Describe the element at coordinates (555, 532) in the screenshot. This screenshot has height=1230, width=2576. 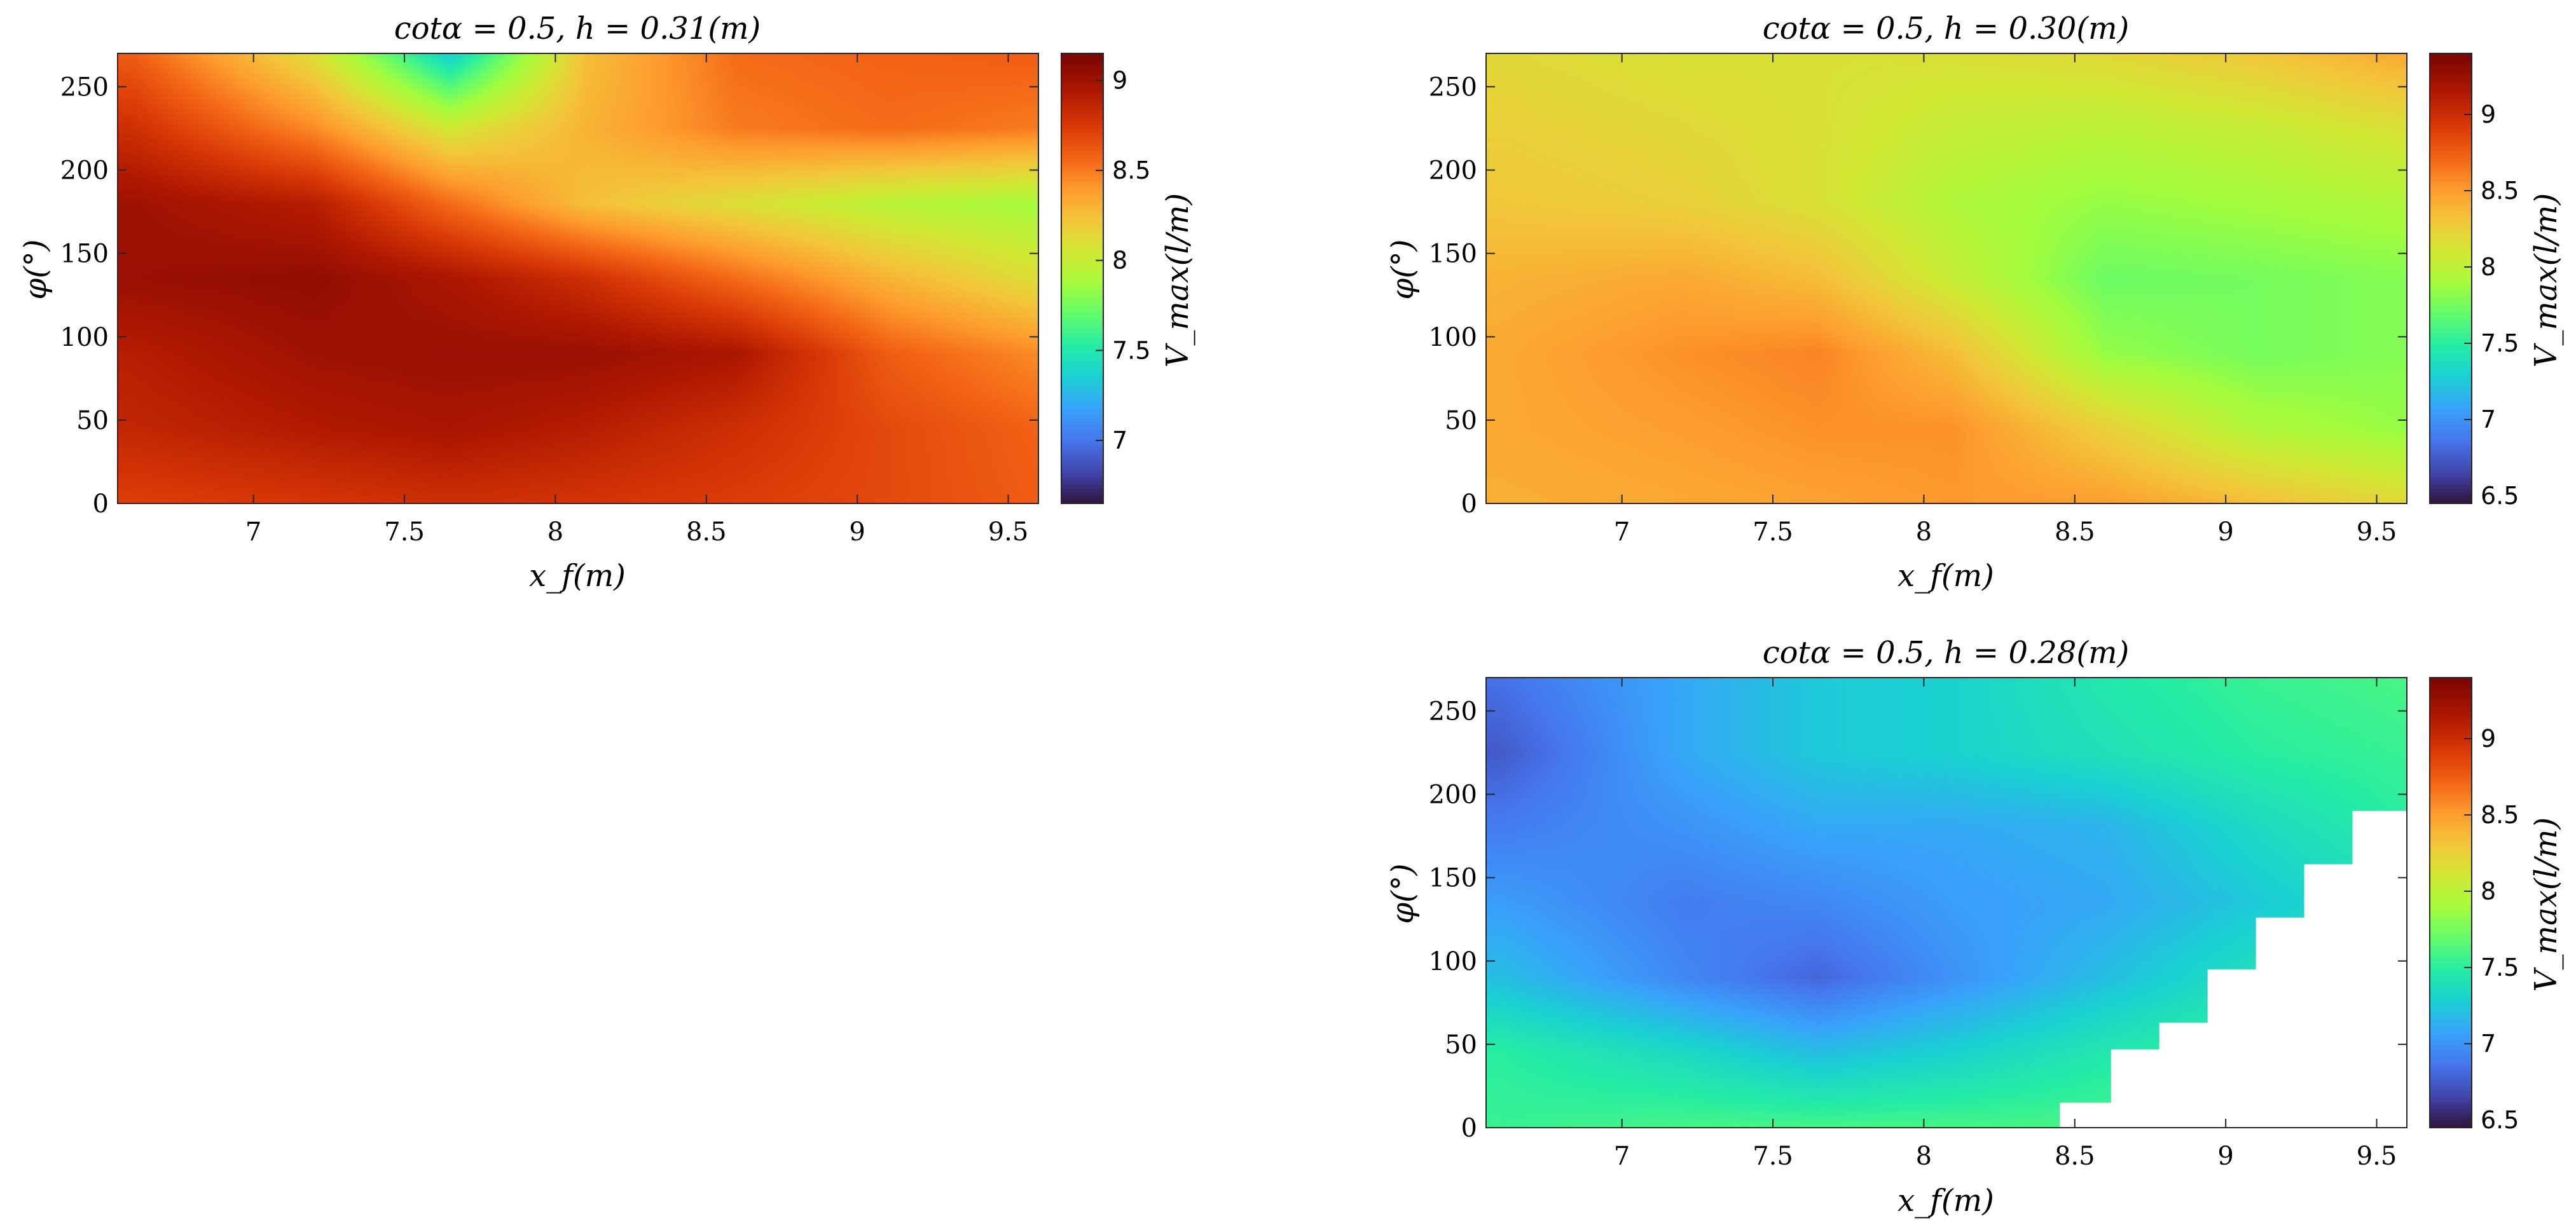
I see `x-tick-label: 8` at that location.